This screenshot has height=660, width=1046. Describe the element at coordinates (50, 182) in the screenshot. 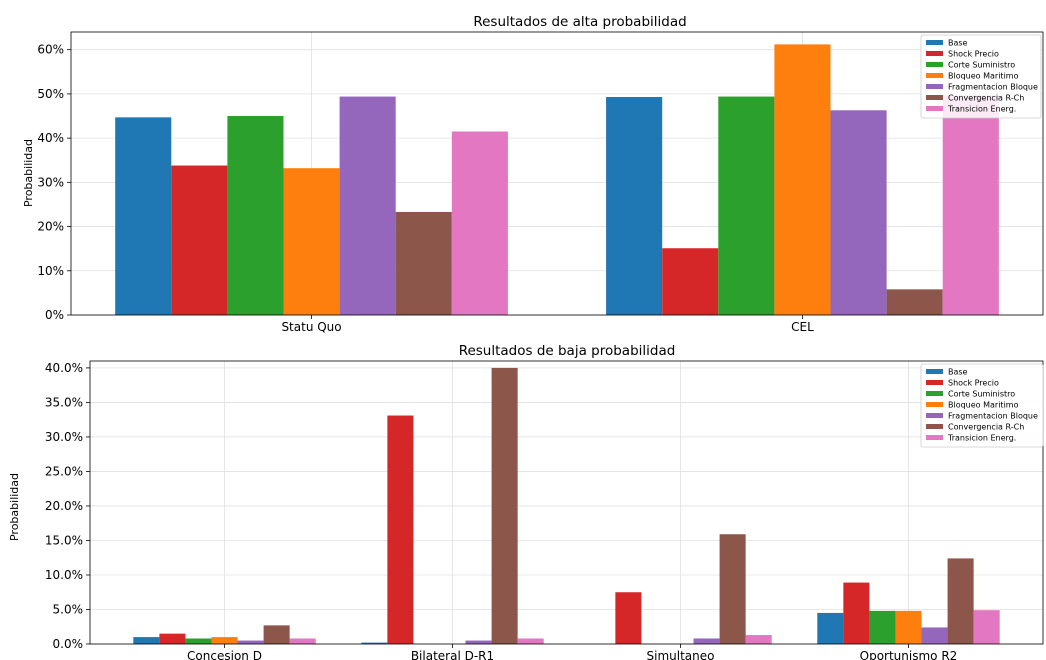

I see `y-tick-label: 30%` at that location.